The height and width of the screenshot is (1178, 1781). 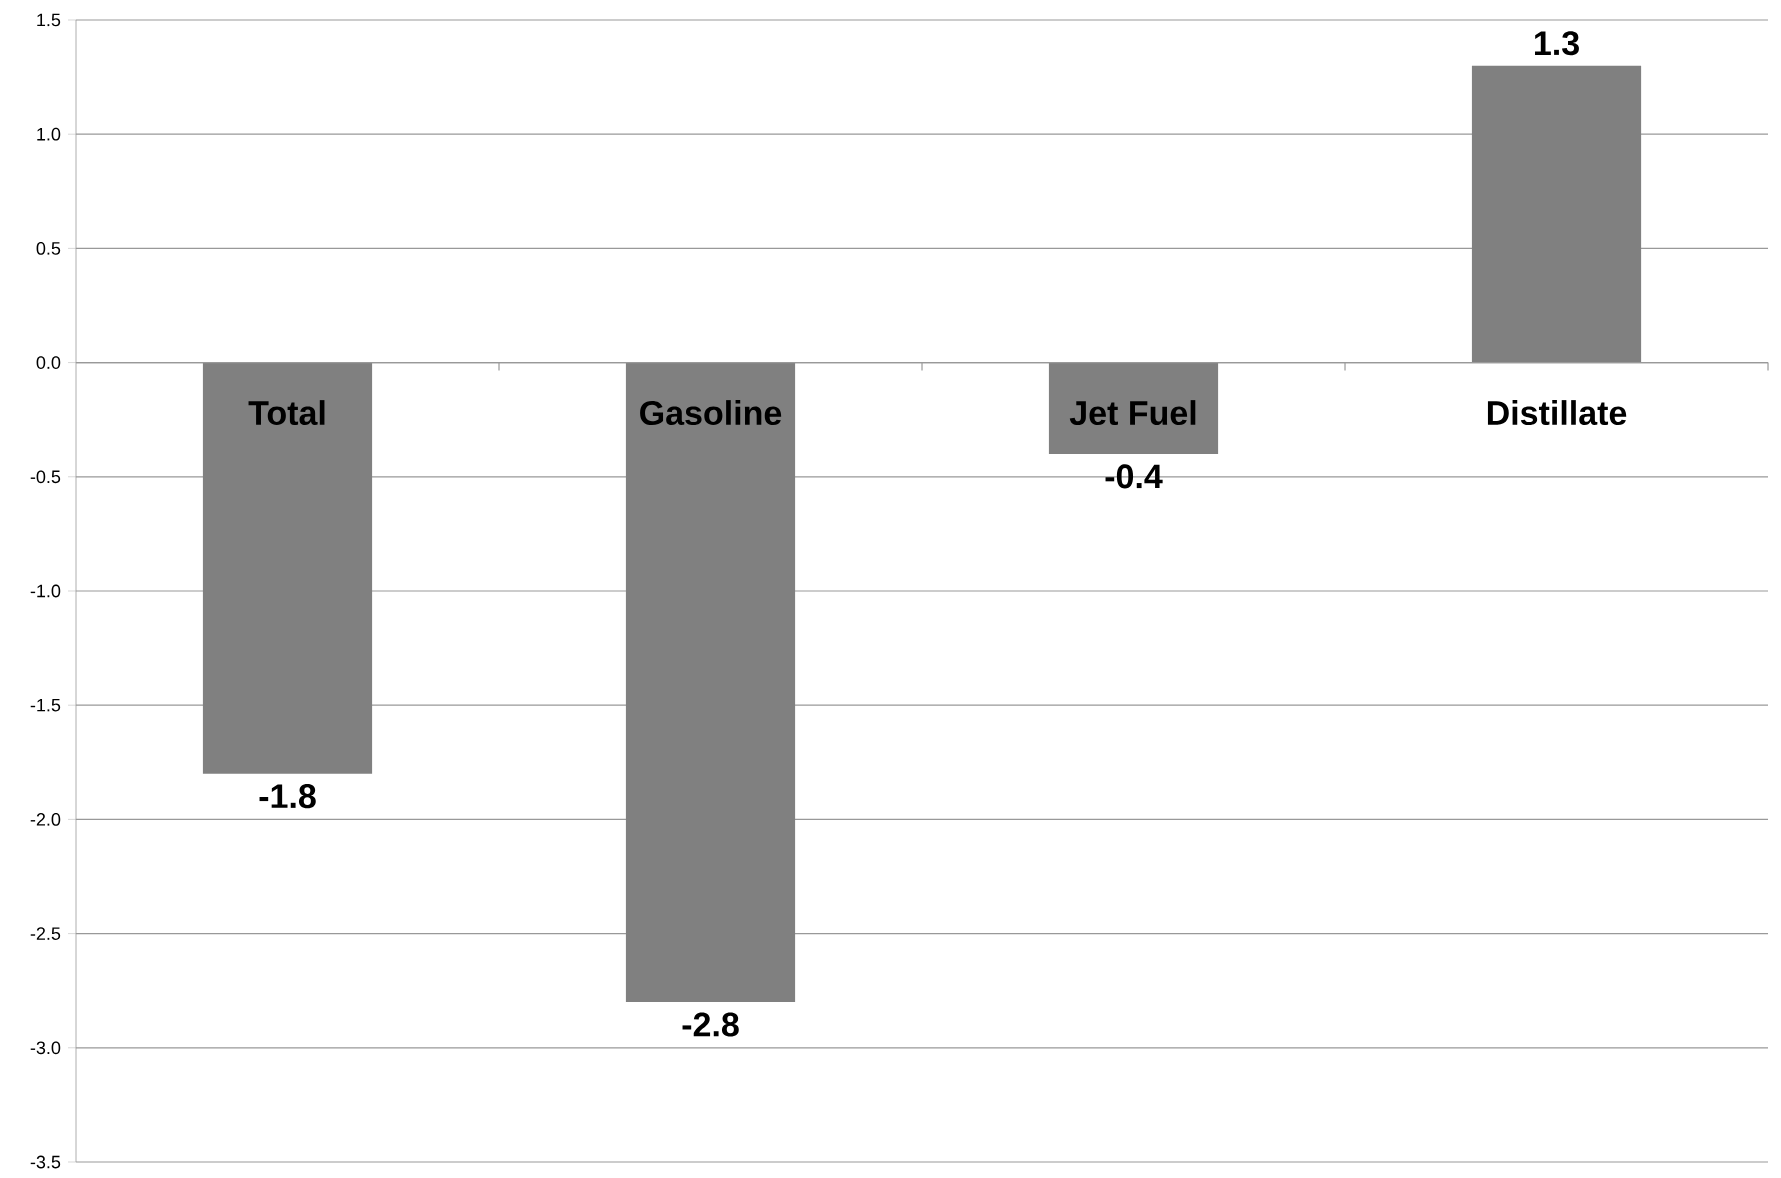 I want to click on y-tick-label: -1.0, so click(x=45, y=591).